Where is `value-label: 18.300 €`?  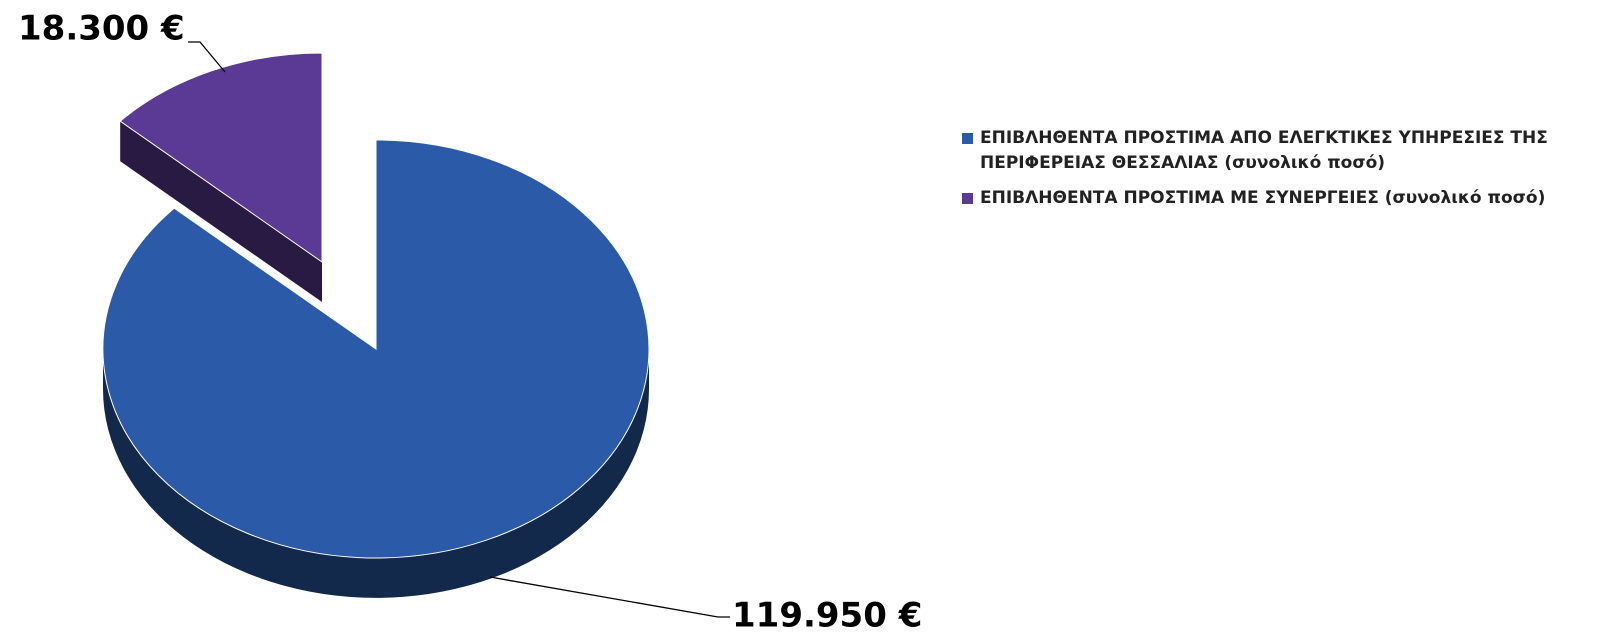
value-label: 18.300 € is located at coordinates (101, 29).